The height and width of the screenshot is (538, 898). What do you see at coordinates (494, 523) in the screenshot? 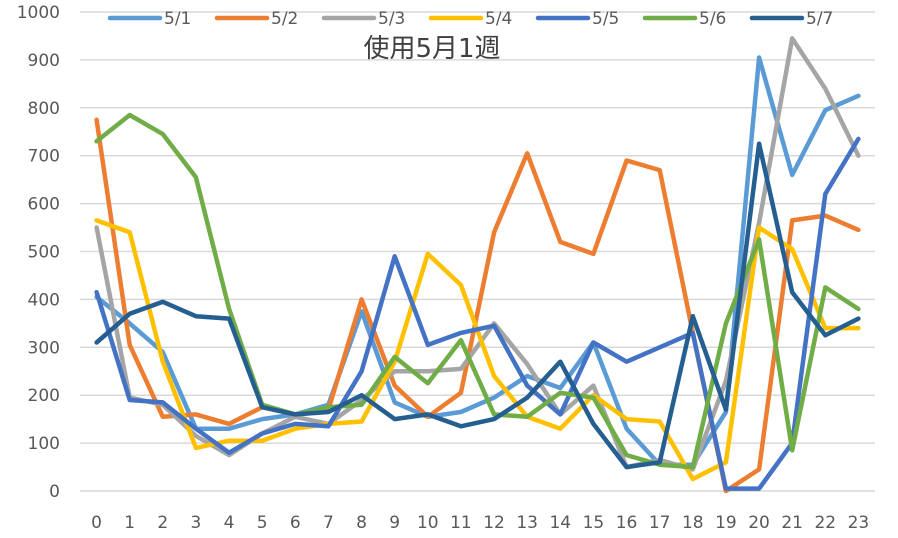
I see `x-tick-label: 12` at bounding box center [494, 523].